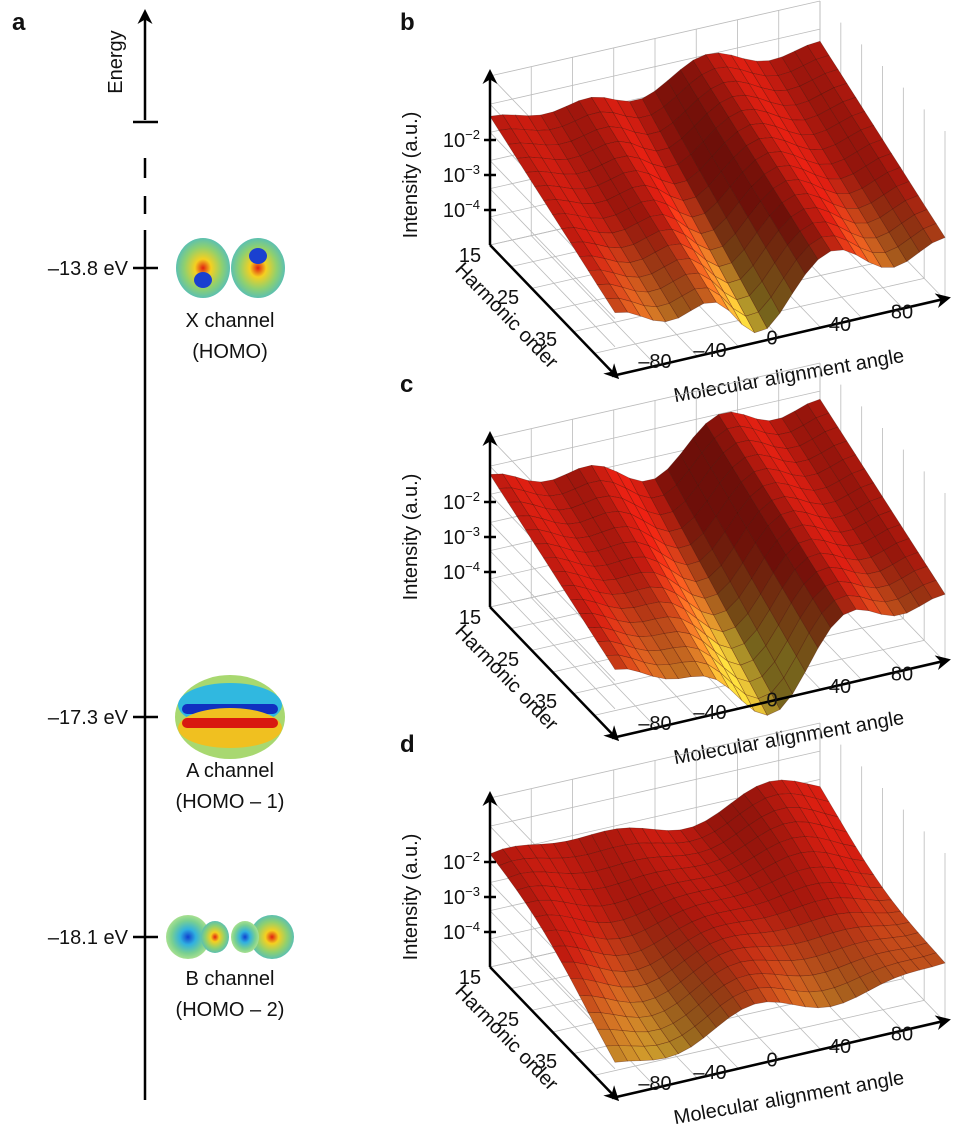 This screenshot has width=971, height=1124. I want to click on energy-label: –17.3 eV, so click(88, 718).